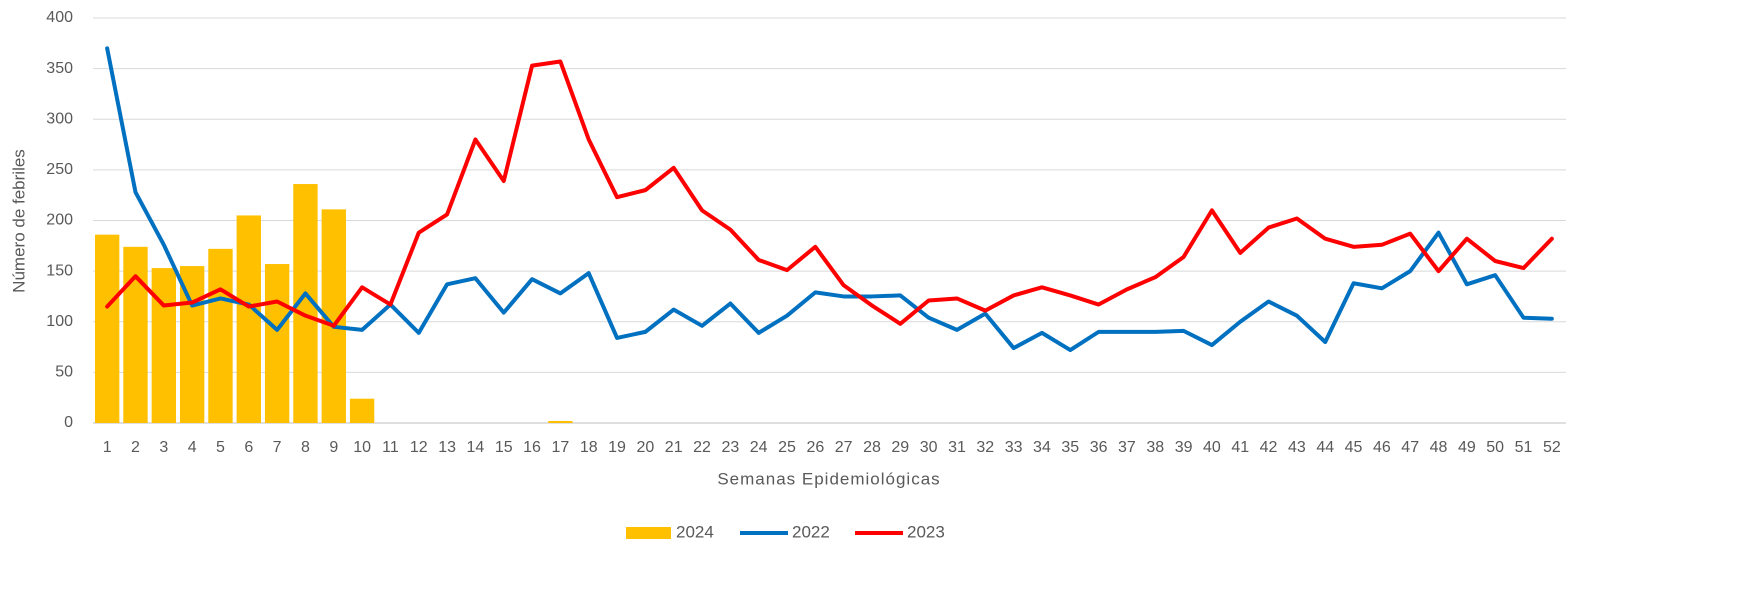 The height and width of the screenshot is (607, 1757). I want to click on x-tick-label: 1, so click(107, 447).